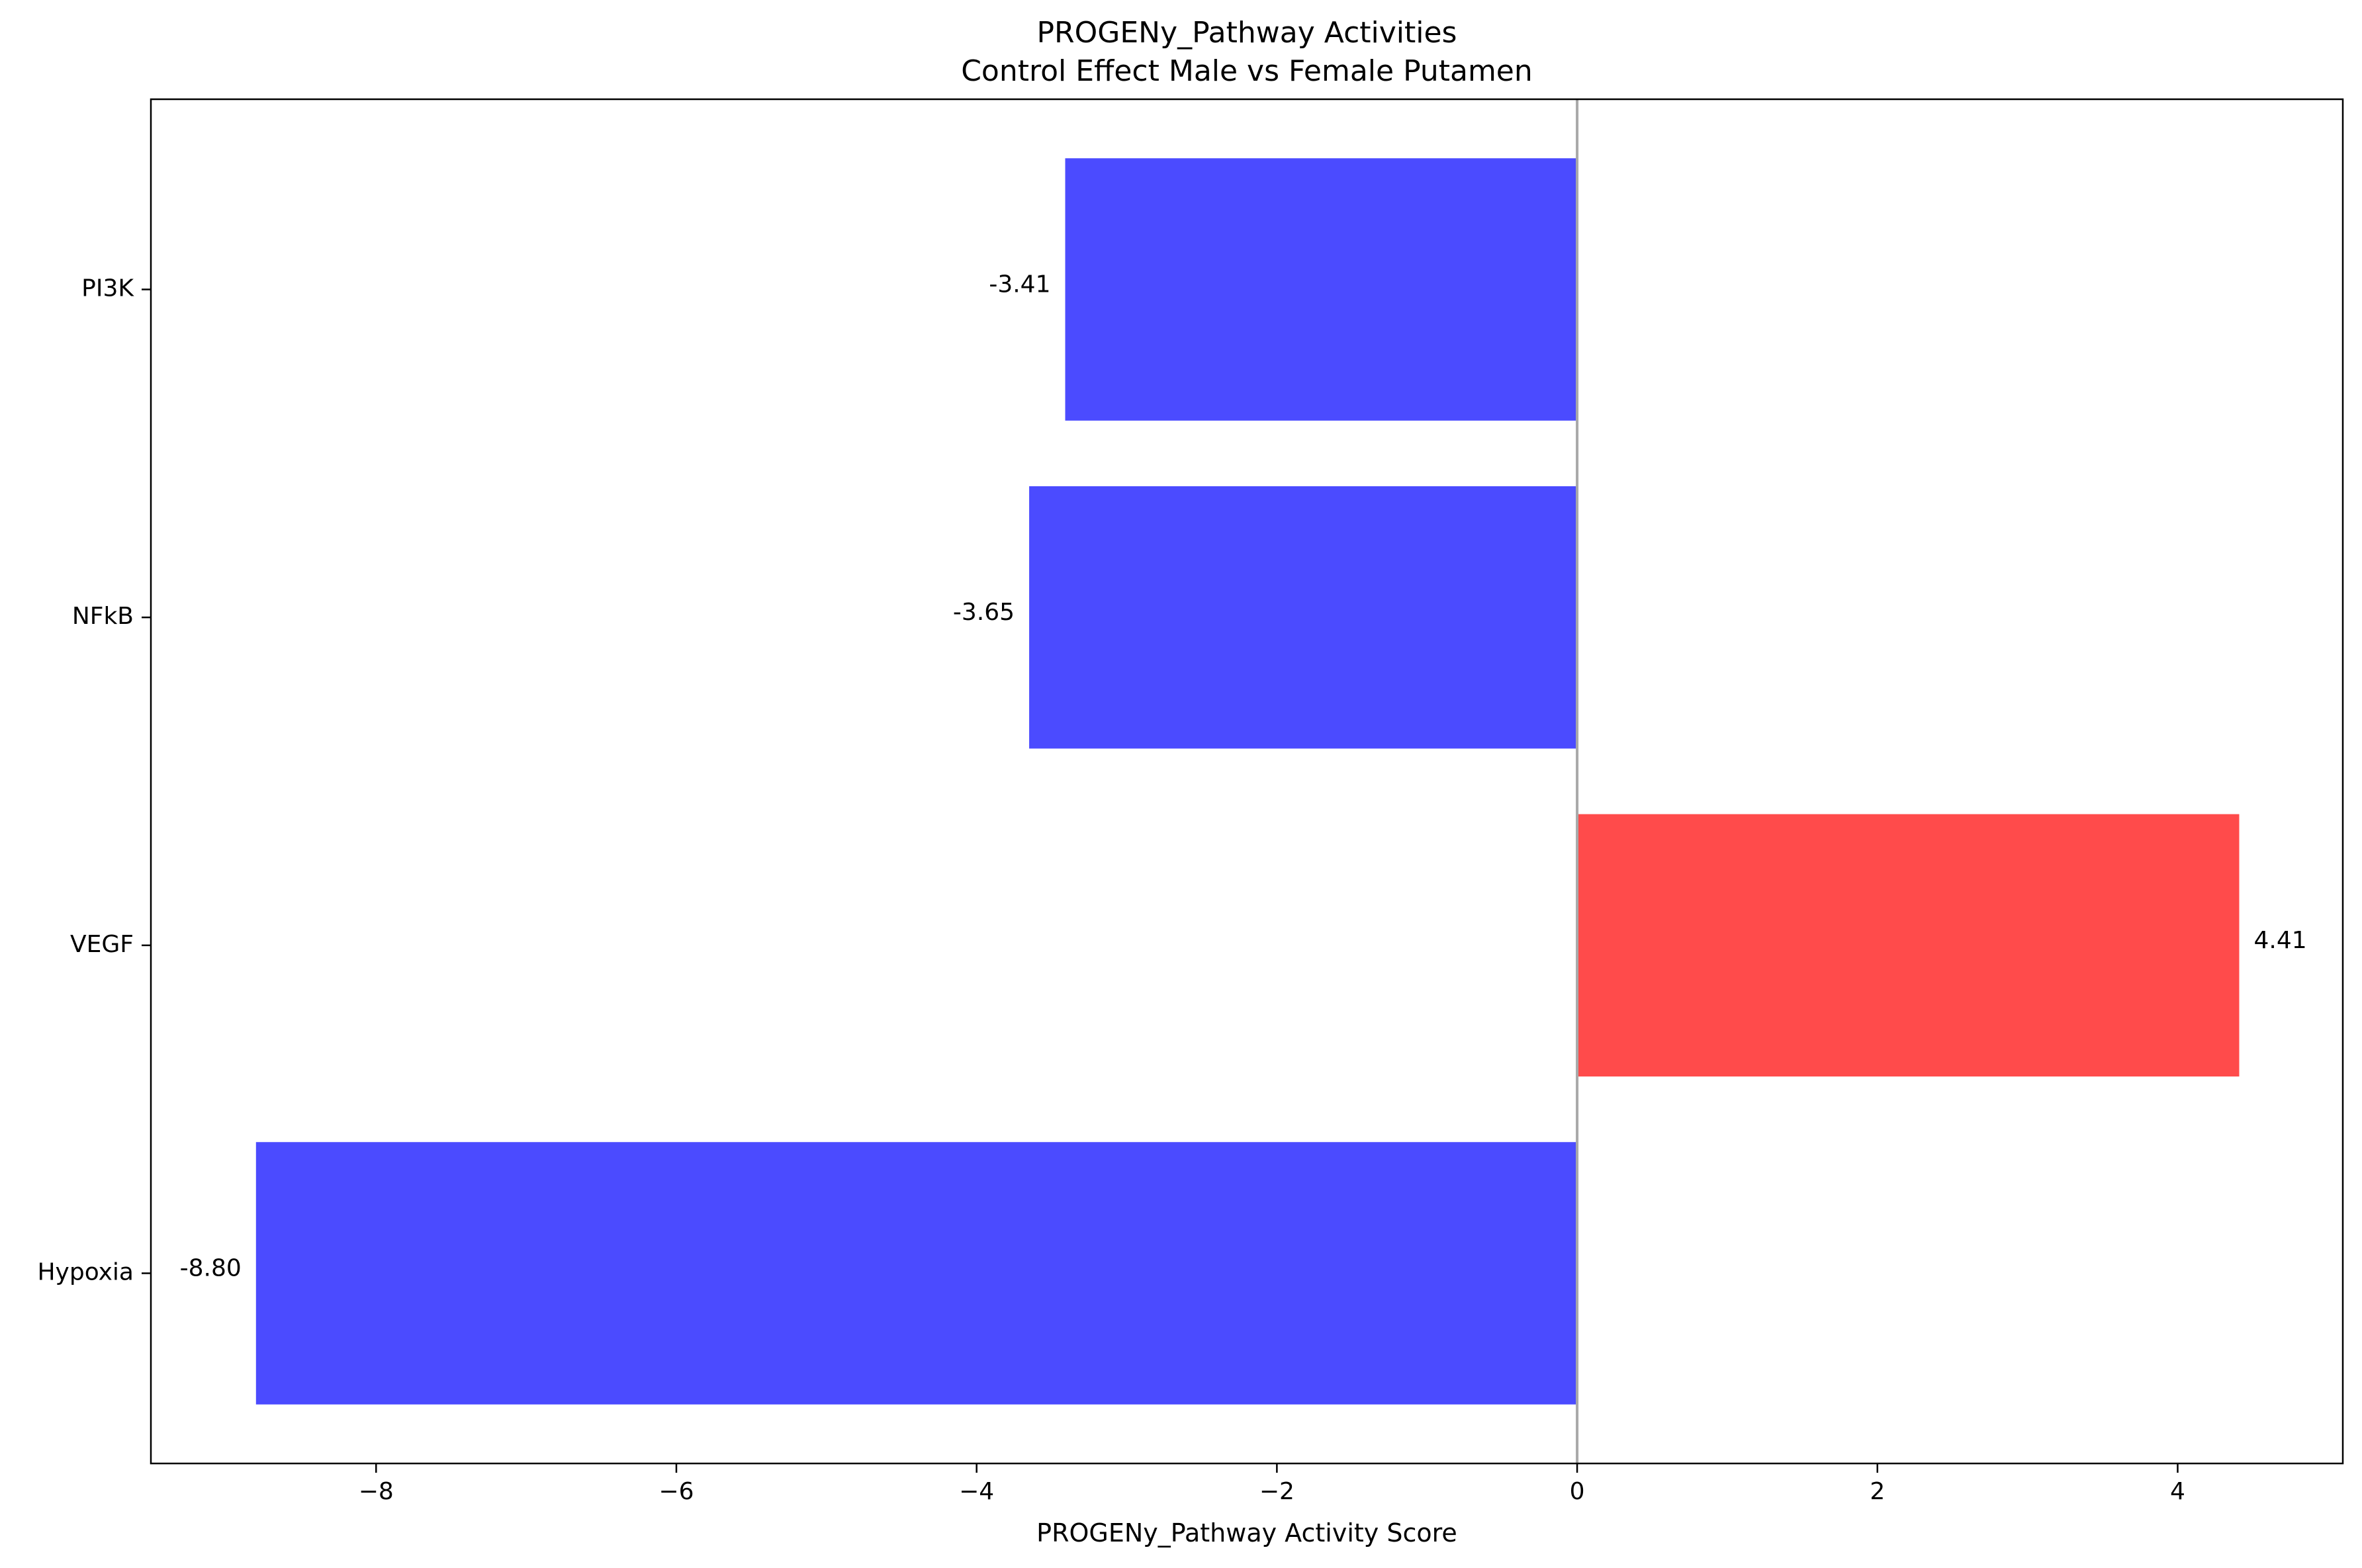 The height and width of the screenshot is (1568, 2362). I want to click on x-axis: −8 −6 −4 −2 0 2 4, so click(1272, 1484).